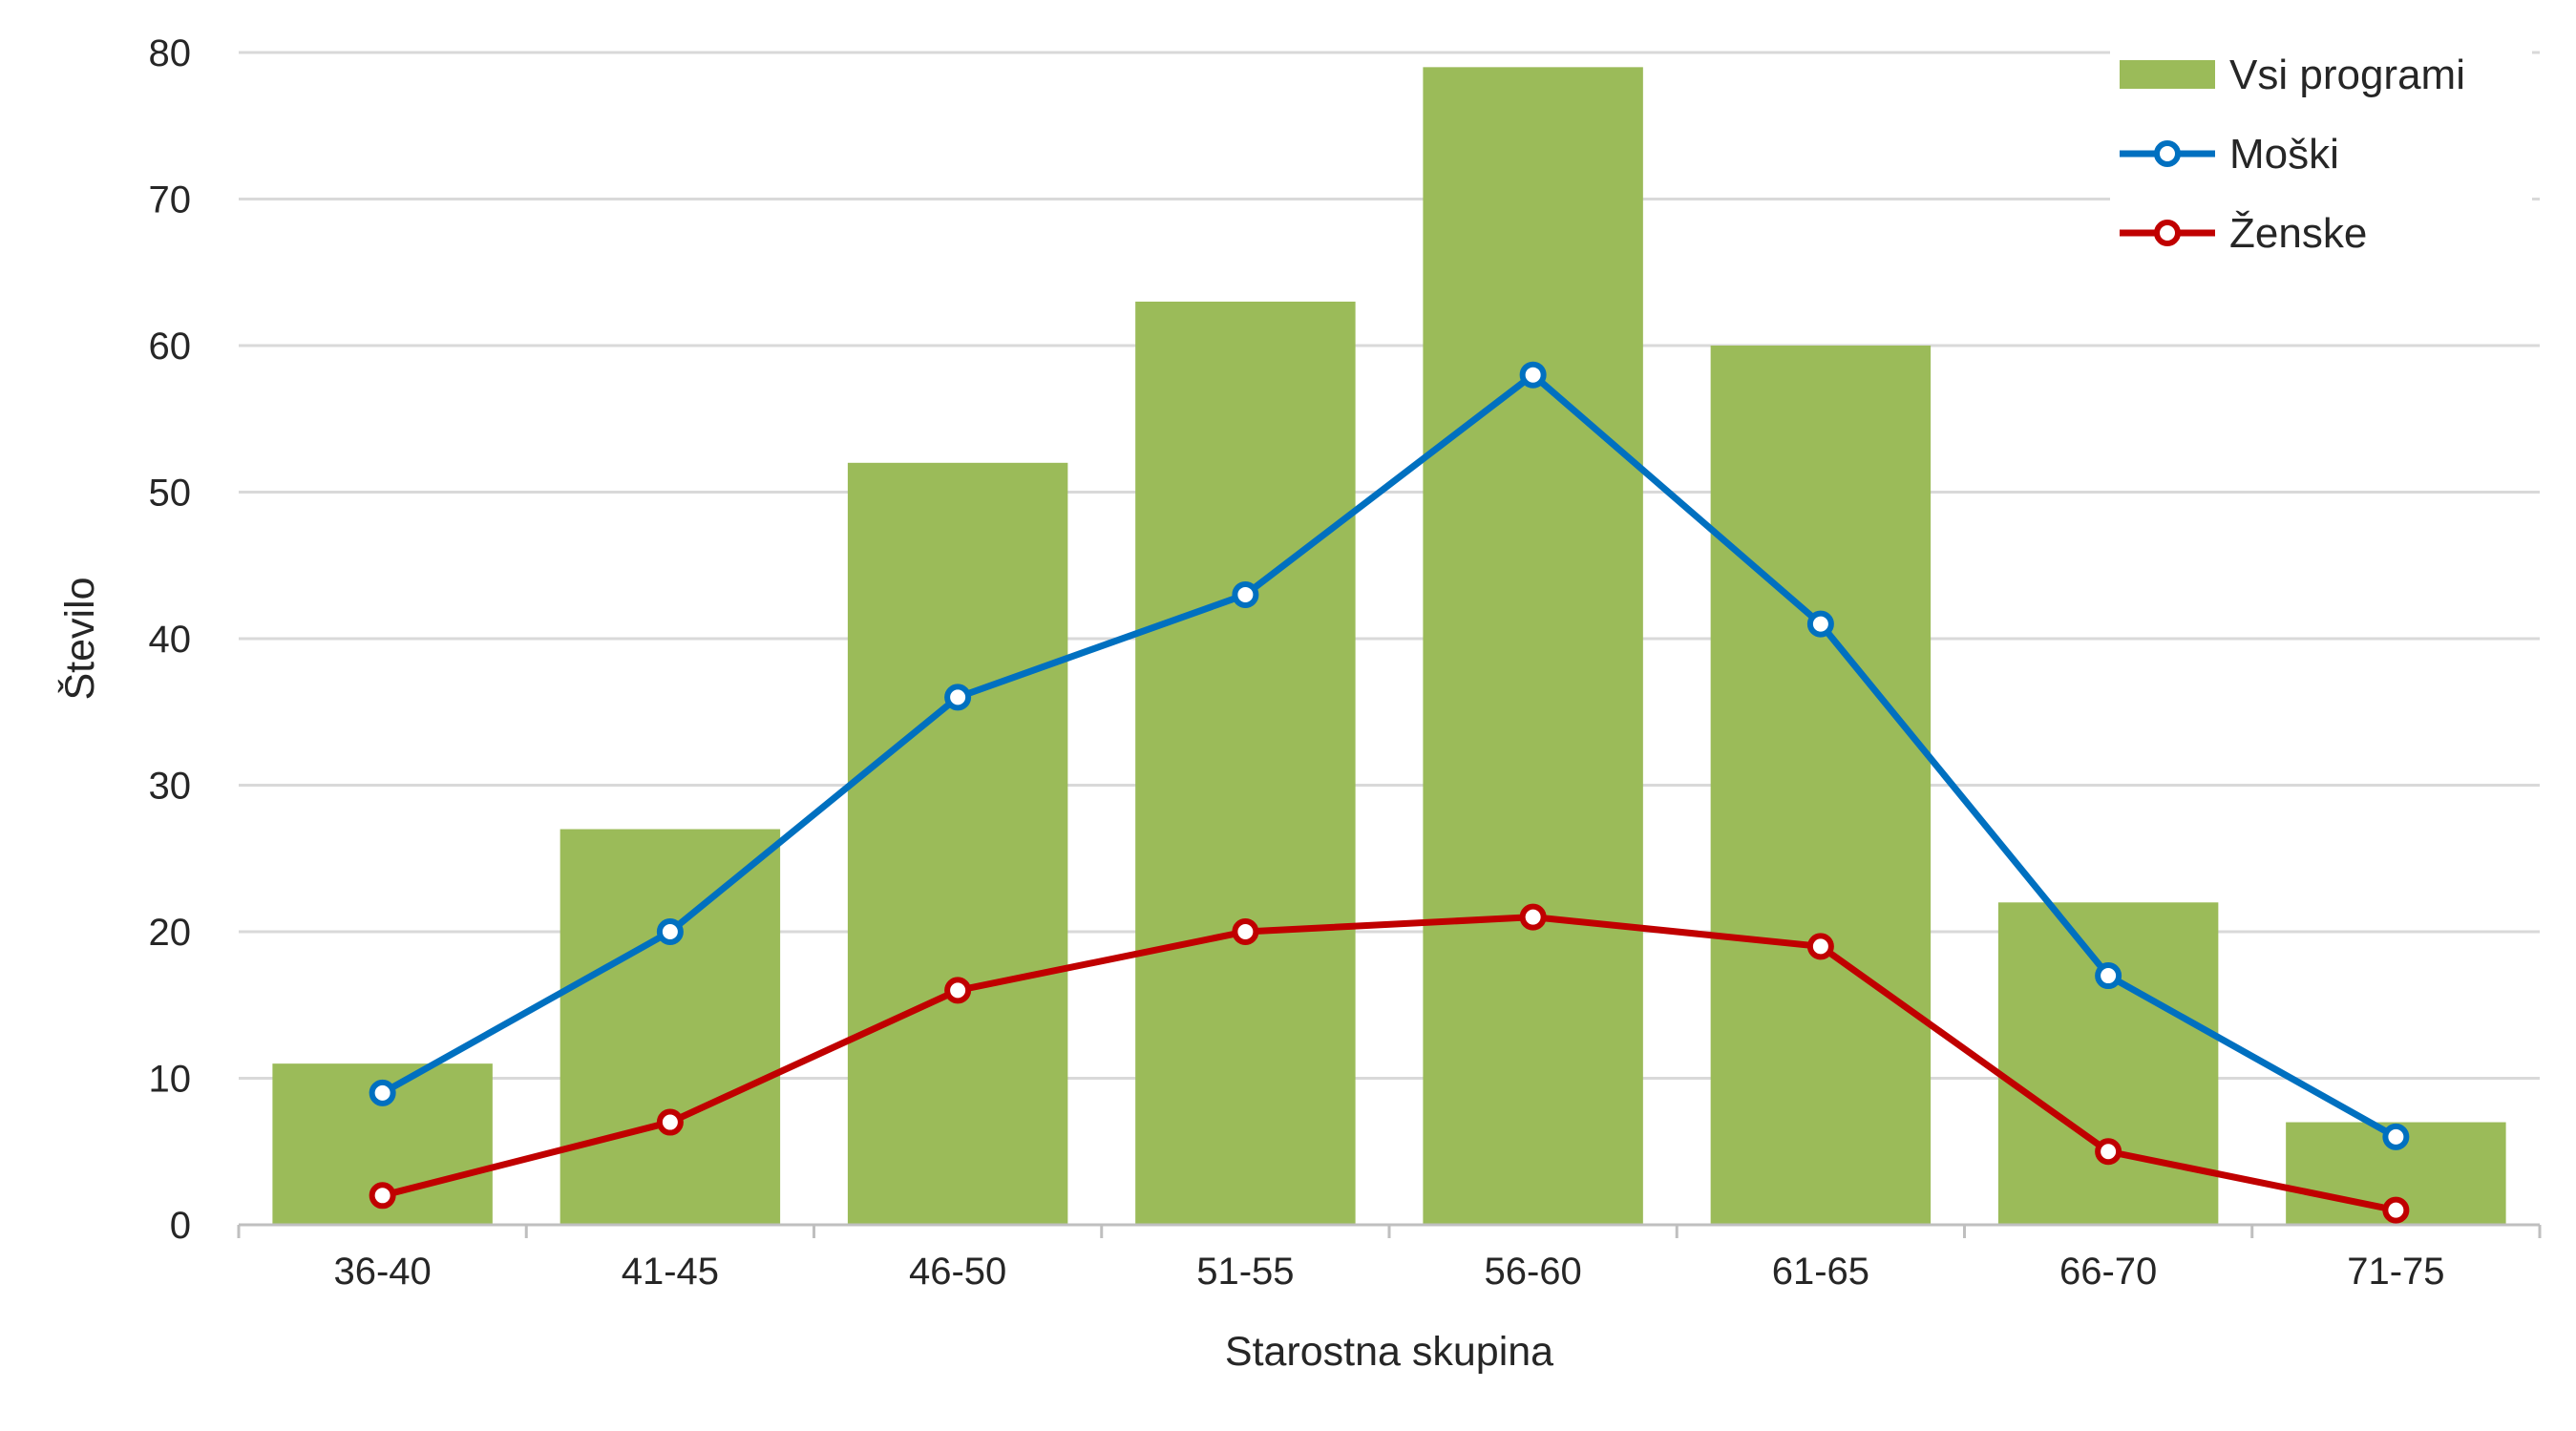 The height and width of the screenshot is (1431, 2576). Describe the element at coordinates (2395, 1272) in the screenshot. I see `x-tick-label: 71-75` at that location.